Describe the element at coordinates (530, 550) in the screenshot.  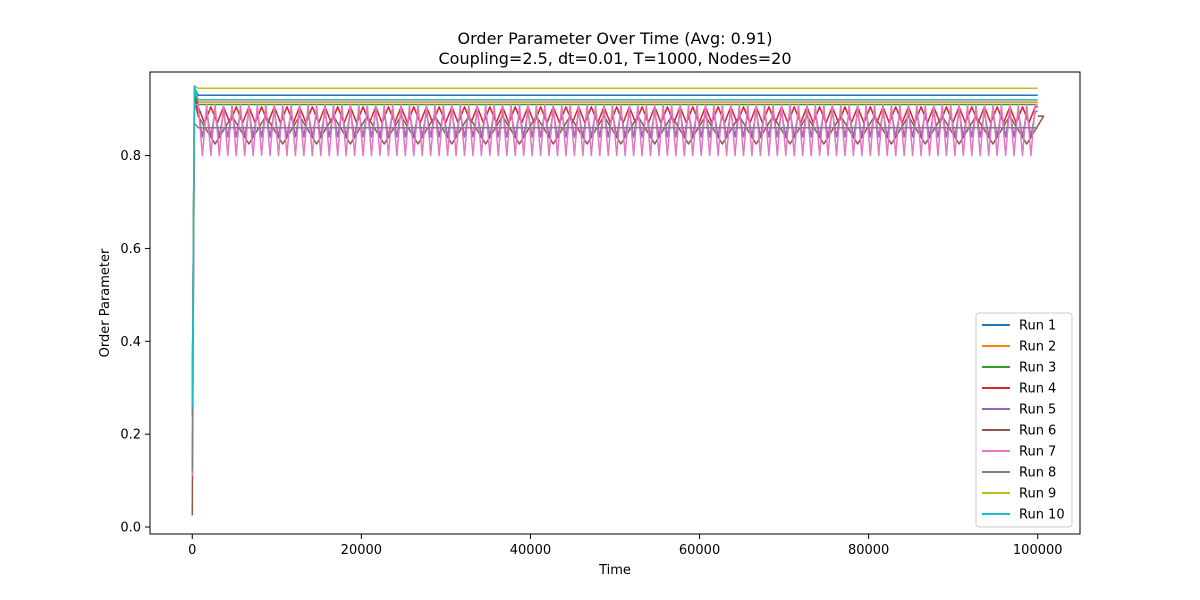
I see `x-tick-label: 40000` at that location.